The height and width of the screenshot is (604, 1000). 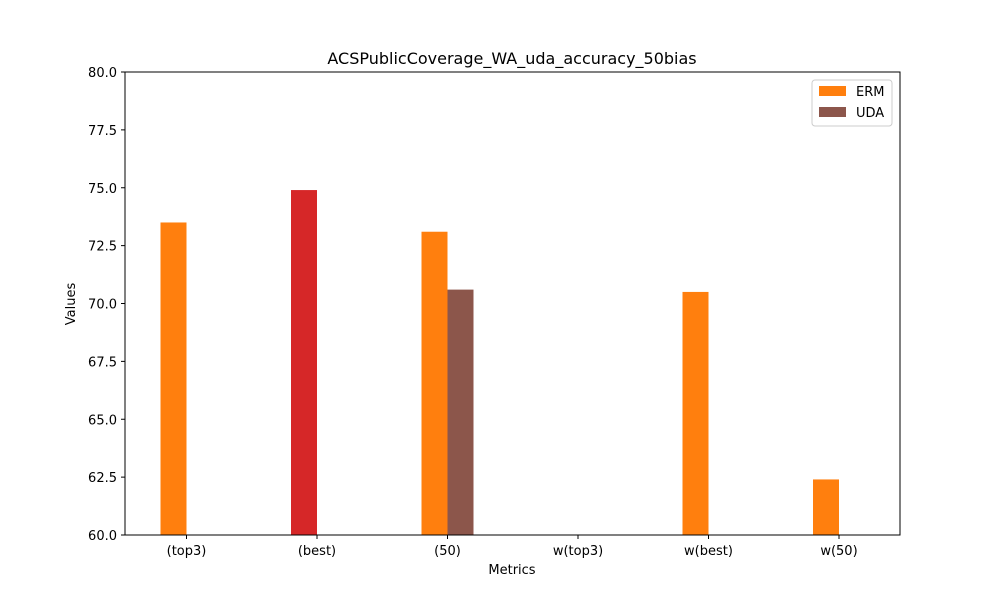 I want to click on y-tick-label: 77.5, so click(x=102, y=131).